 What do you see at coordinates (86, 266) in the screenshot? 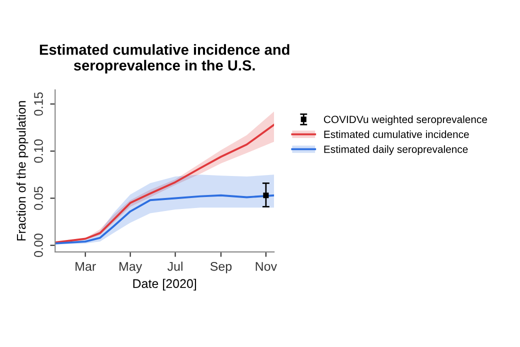
I see `x-tick-label: Mar` at bounding box center [86, 266].